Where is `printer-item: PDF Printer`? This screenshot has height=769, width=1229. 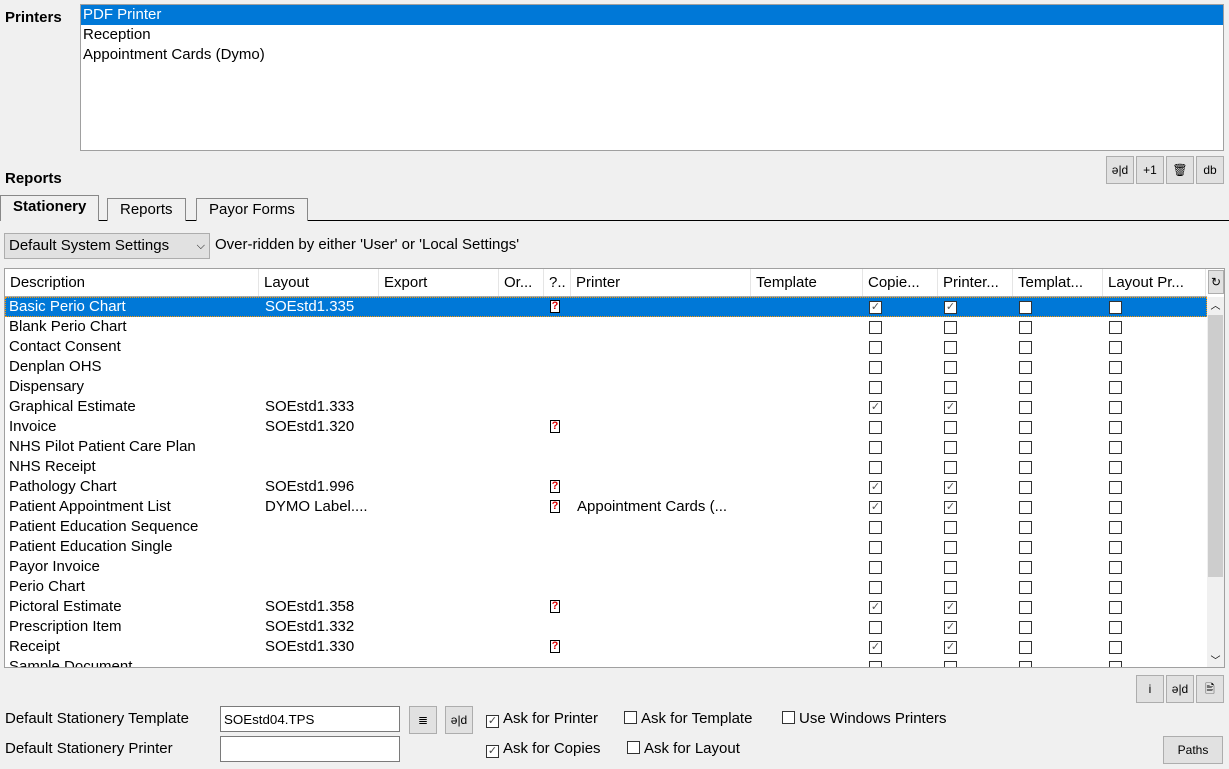
printer-item: PDF Printer is located at coordinates (652, 15).